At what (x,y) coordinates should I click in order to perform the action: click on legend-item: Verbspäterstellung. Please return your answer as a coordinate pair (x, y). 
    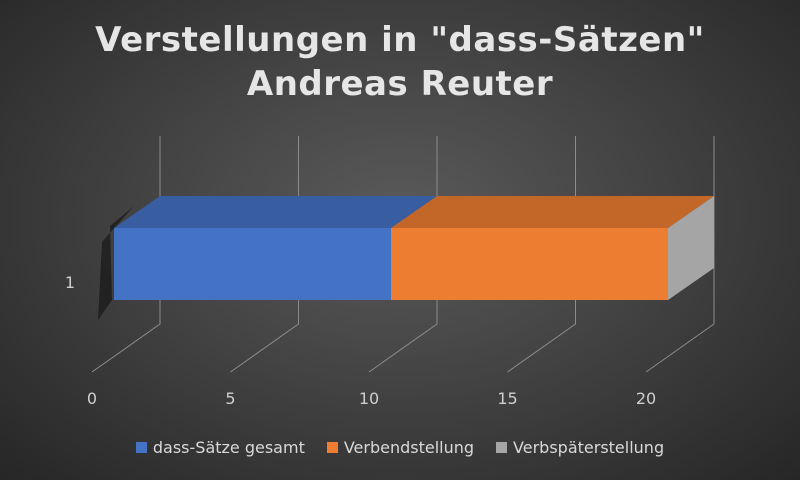
    Looking at the image, I should click on (580, 447).